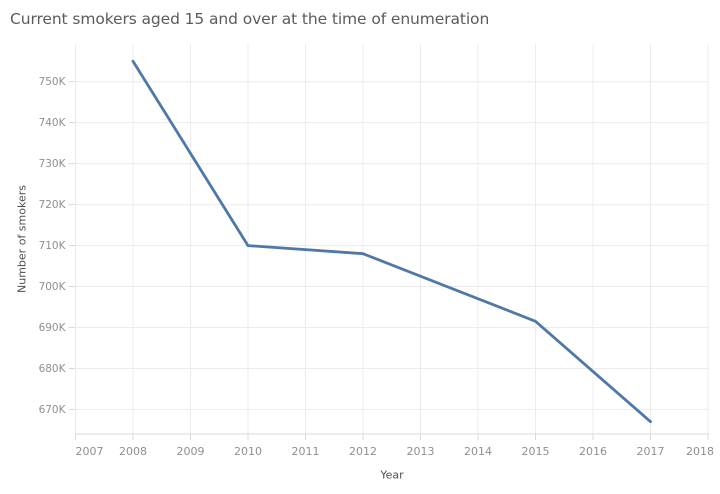 The height and width of the screenshot is (494, 720). Describe the element at coordinates (593, 451) in the screenshot. I see `x-tick-label: 2016` at that location.